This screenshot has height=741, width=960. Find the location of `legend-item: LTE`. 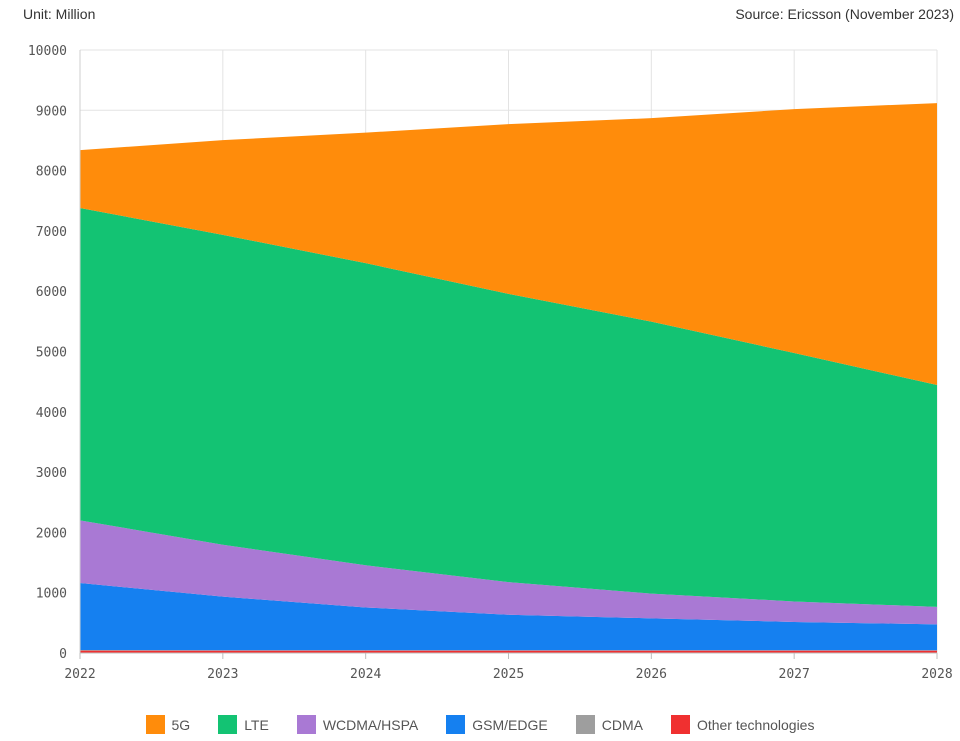

legend-item: LTE is located at coordinates (243, 724).